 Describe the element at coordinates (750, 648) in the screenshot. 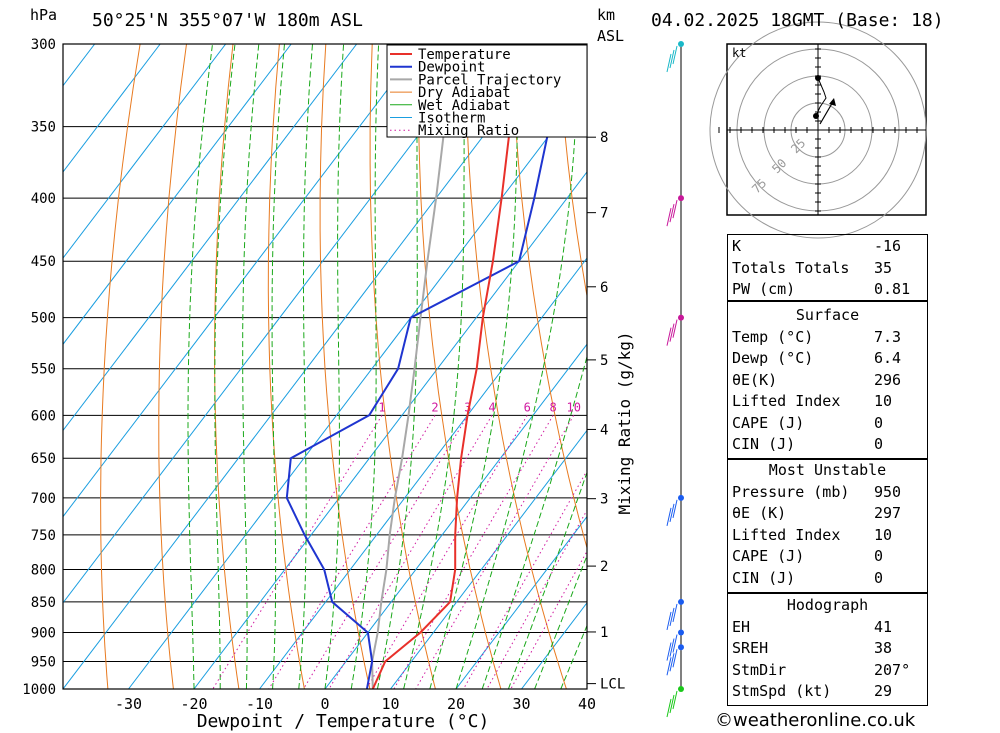

I see `index-key: SREH` at that location.